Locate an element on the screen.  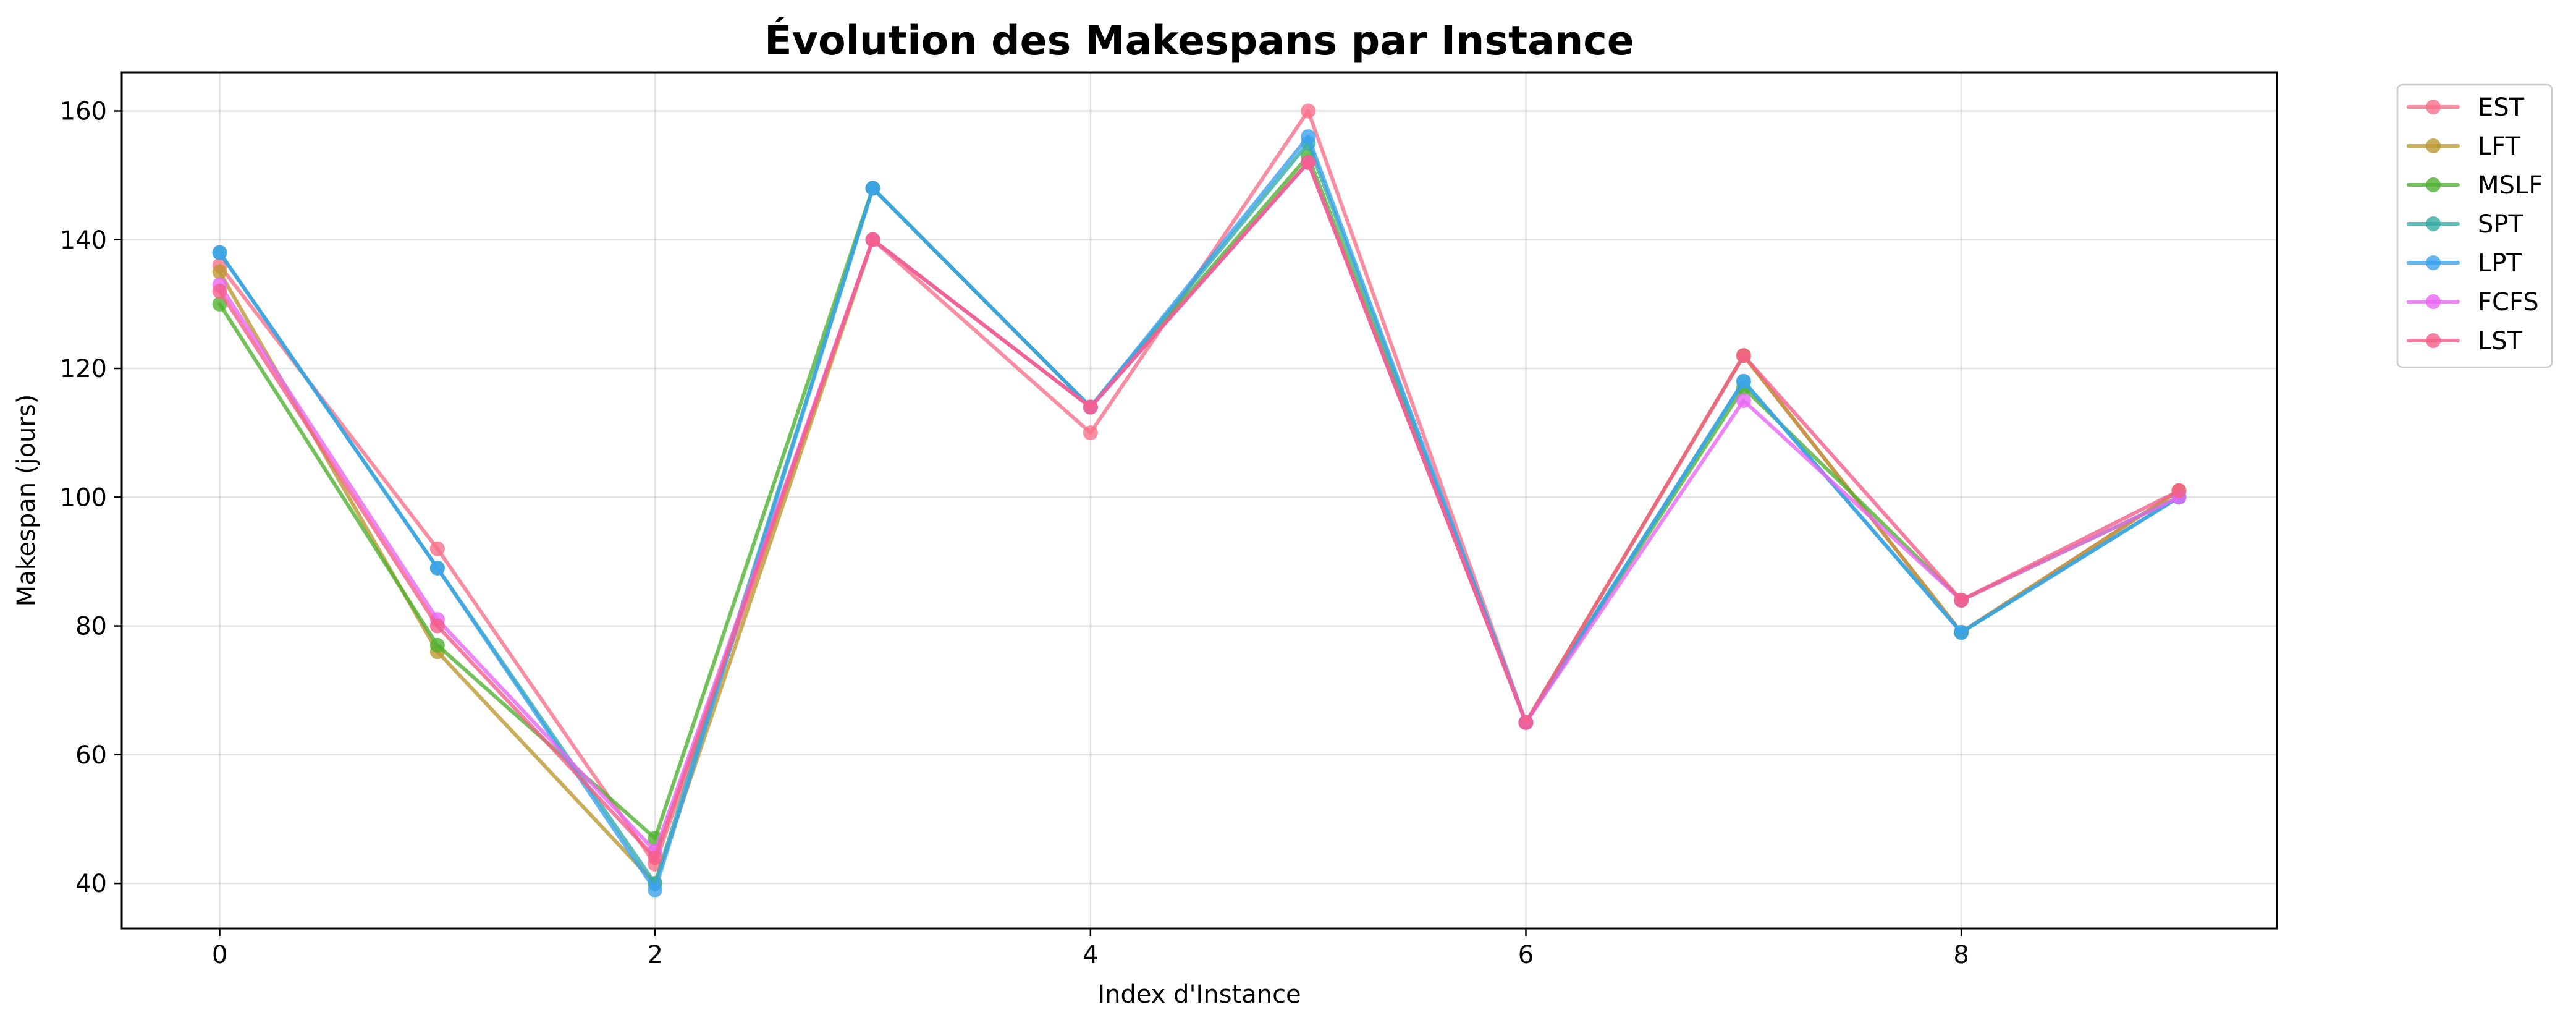
legend-label: SPT is located at coordinates (2501, 224).